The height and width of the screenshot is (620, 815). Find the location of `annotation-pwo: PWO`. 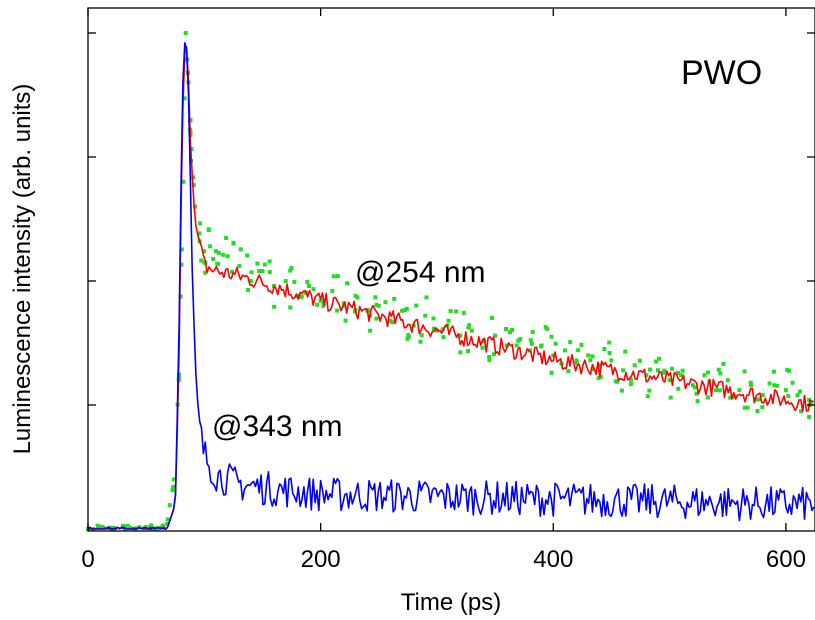

annotation-pwo: PWO is located at coordinates (721, 73).